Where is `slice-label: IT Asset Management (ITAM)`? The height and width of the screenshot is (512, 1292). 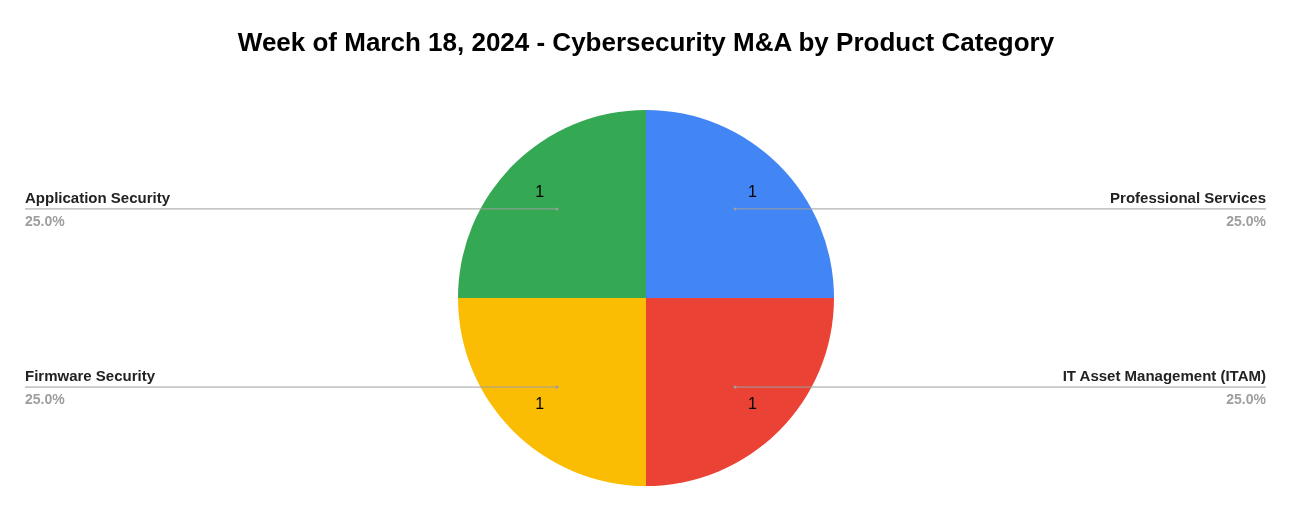
slice-label: IT Asset Management (ITAM) is located at coordinates (1164, 376).